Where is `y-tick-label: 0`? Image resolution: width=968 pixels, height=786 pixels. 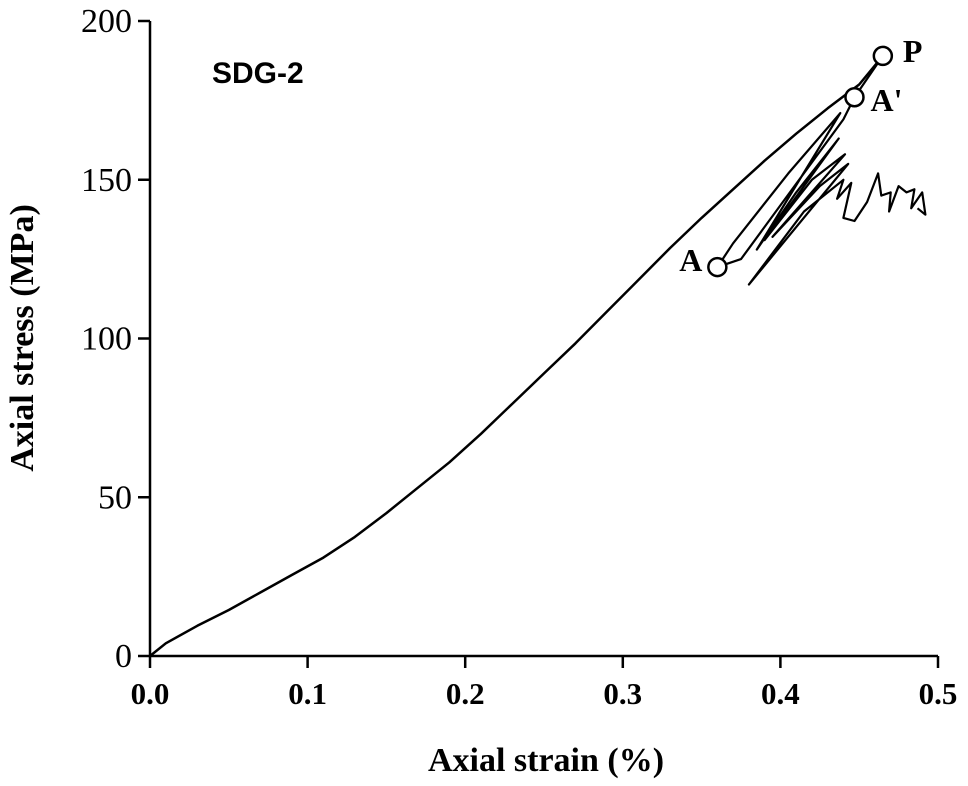
y-tick-label: 0 is located at coordinates (123, 656).